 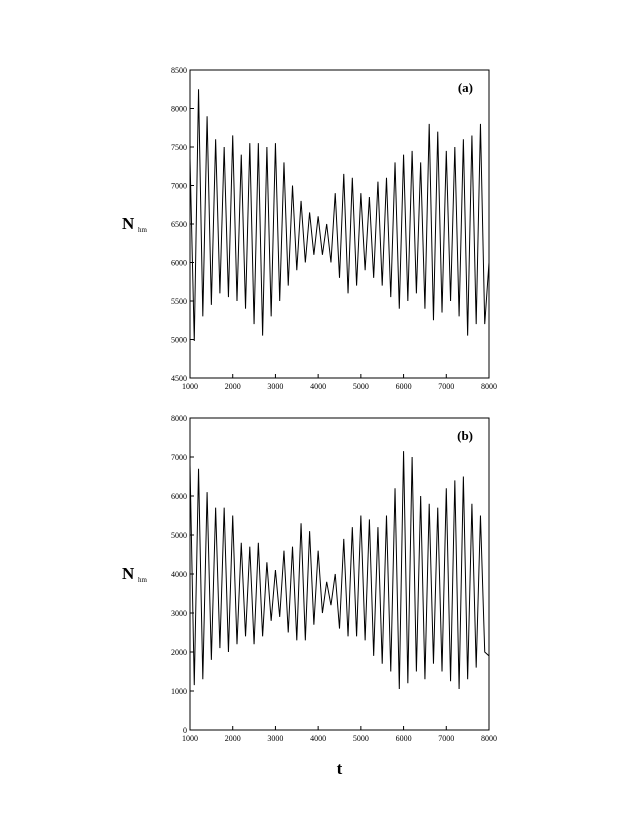 I want to click on y-tick-label: 2000, so click(x=179, y=652).